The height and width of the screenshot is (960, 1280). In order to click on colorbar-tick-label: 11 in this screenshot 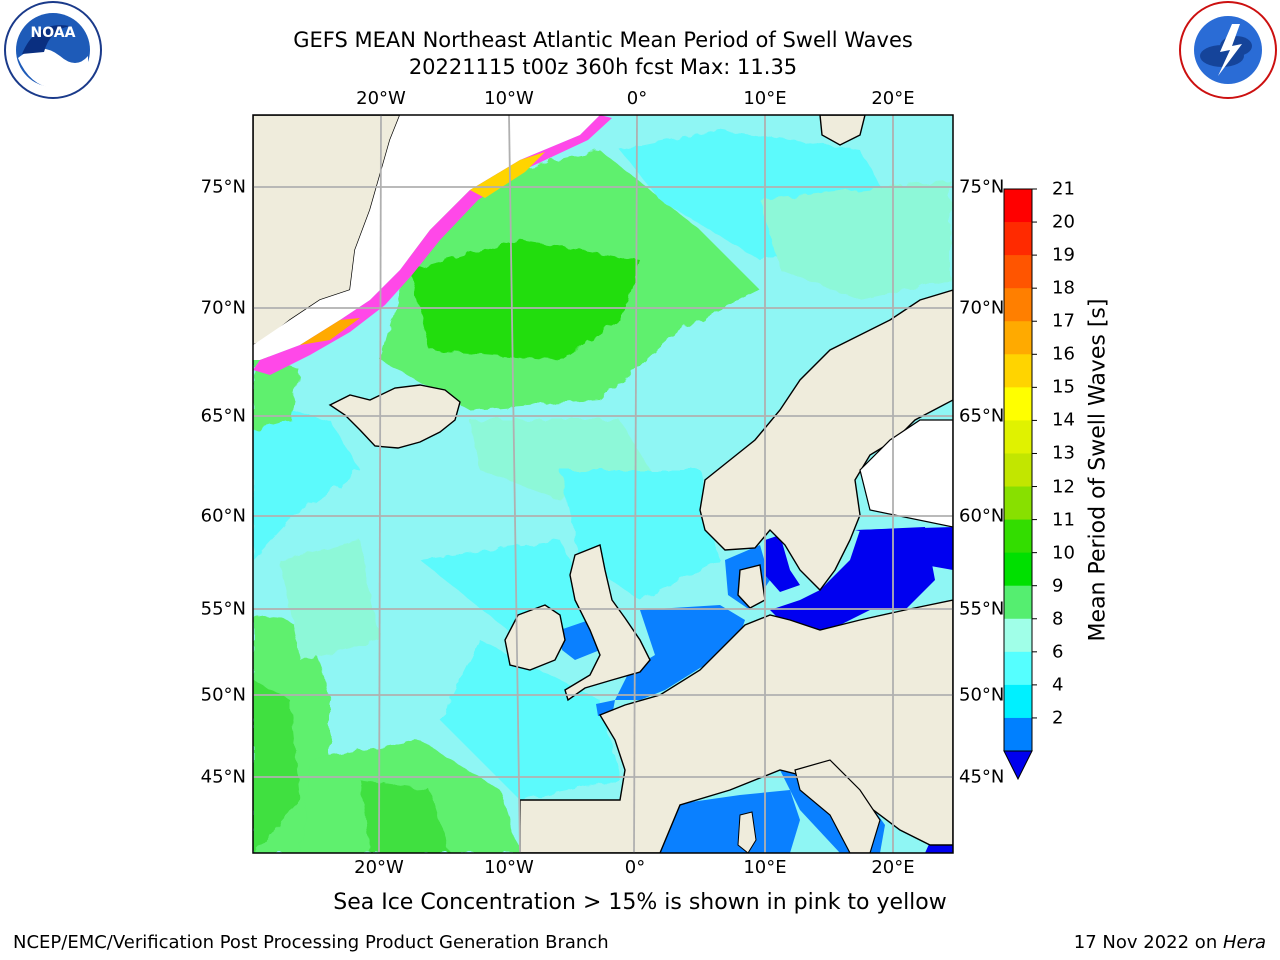, I will do `click(1063, 520)`.